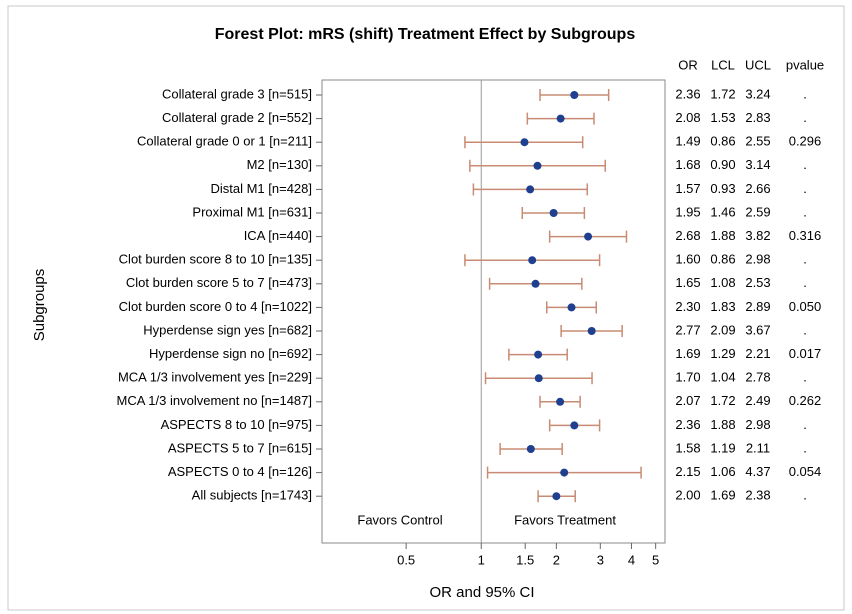 The width and height of the screenshot is (852, 614). I want to click on x-tick-label: 0.5, so click(406, 559).